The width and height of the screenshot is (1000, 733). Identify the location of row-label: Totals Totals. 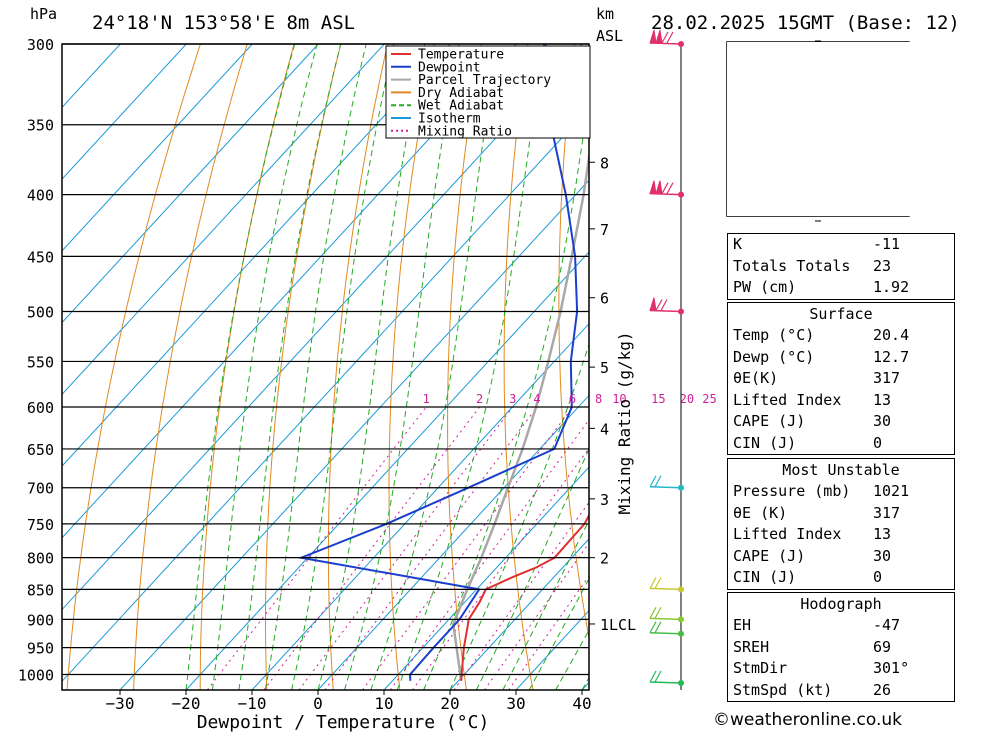
(792, 265).